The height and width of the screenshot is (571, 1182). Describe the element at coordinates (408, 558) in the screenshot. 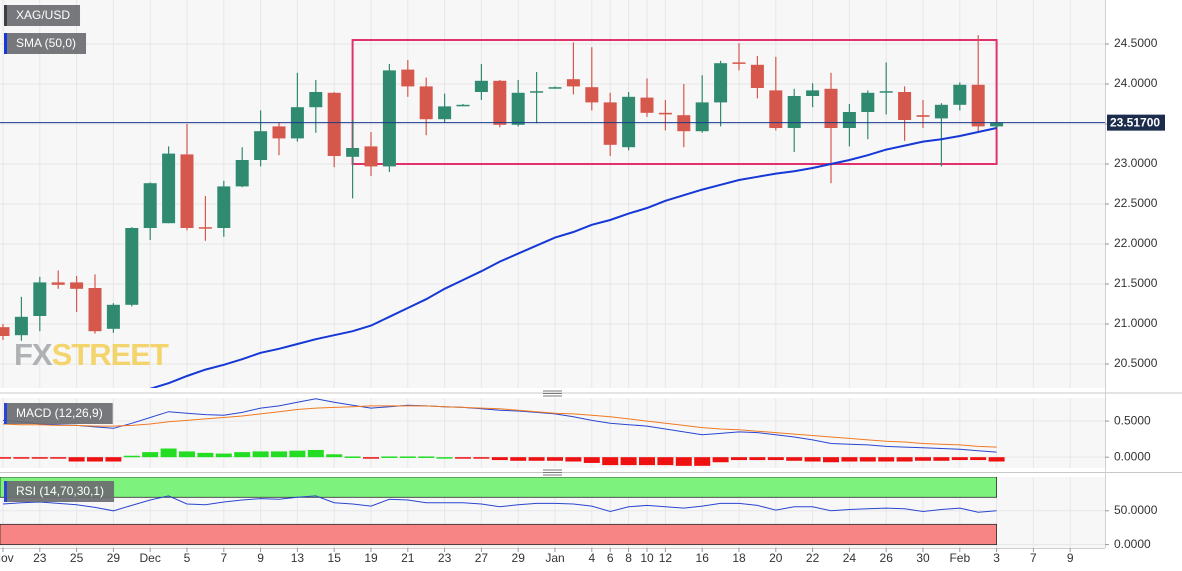

I see `x-tick-label: 21` at that location.